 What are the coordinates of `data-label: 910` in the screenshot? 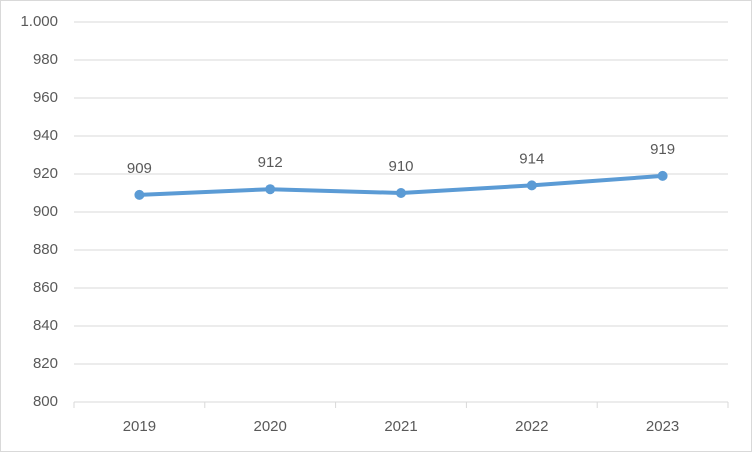 It's located at (400, 166).